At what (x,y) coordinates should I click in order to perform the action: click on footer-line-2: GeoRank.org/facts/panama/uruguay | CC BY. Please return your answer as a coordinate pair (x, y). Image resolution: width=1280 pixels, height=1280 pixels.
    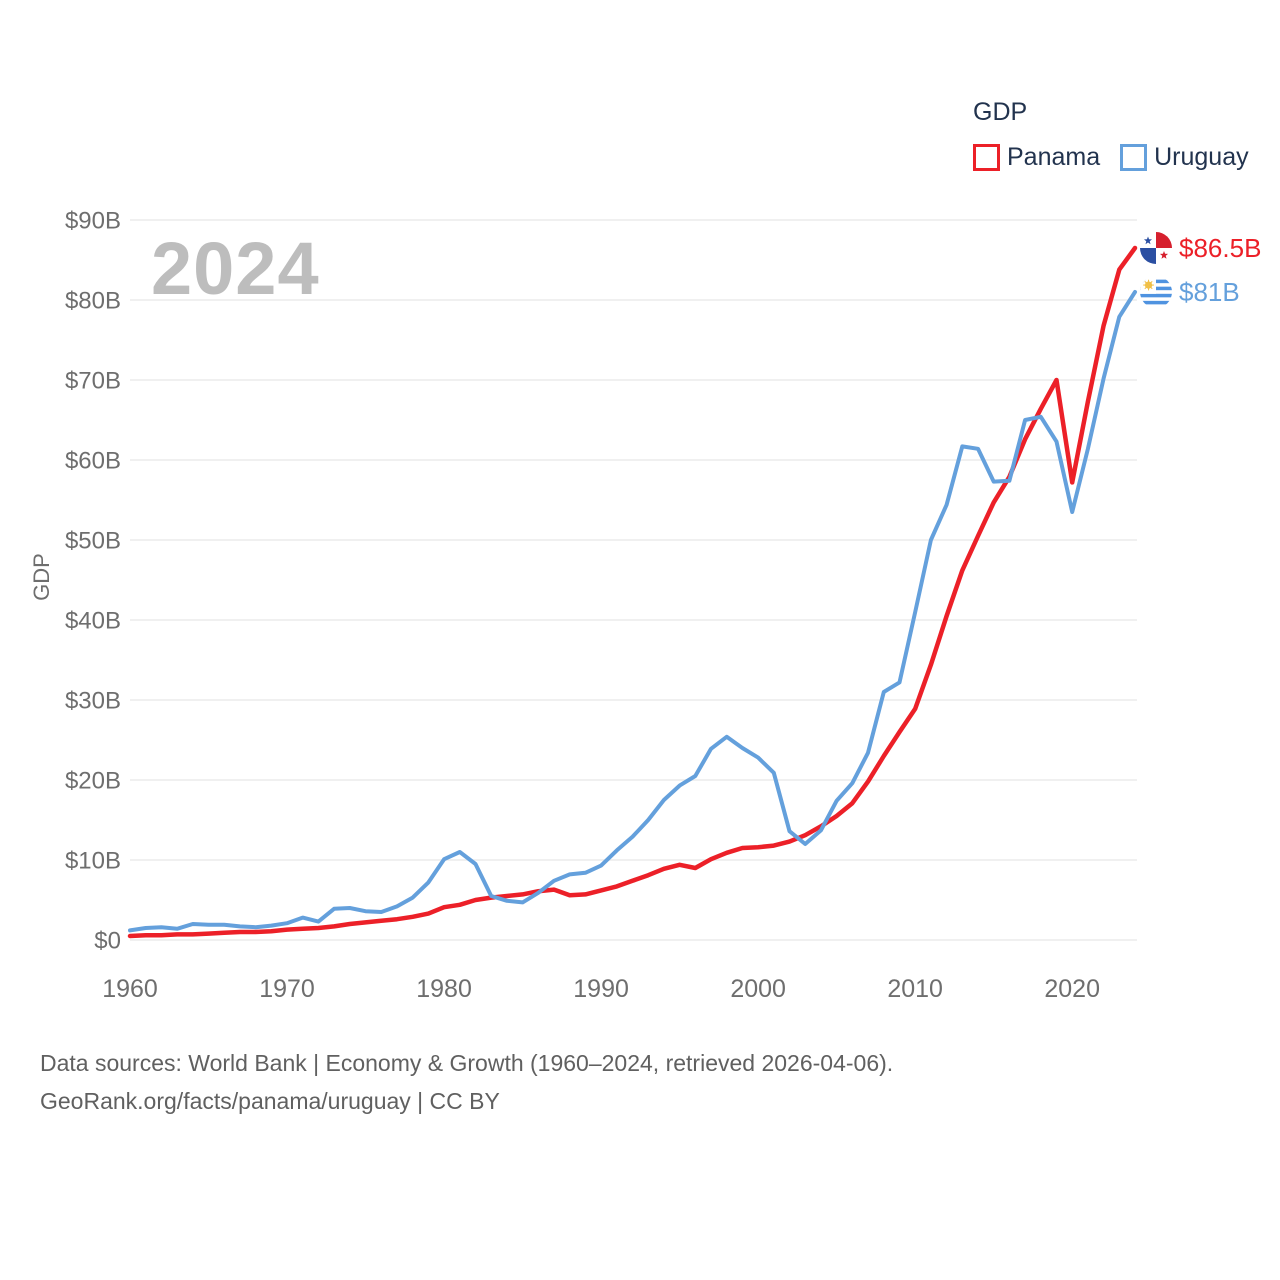
    Looking at the image, I should click on (270, 1101).